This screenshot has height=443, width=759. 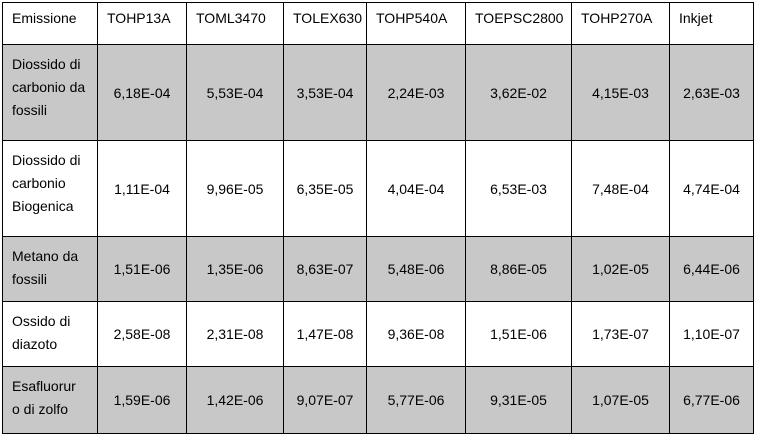 What do you see at coordinates (416, 400) in the screenshot?
I see `table-cell: 5,77E-06` at bounding box center [416, 400].